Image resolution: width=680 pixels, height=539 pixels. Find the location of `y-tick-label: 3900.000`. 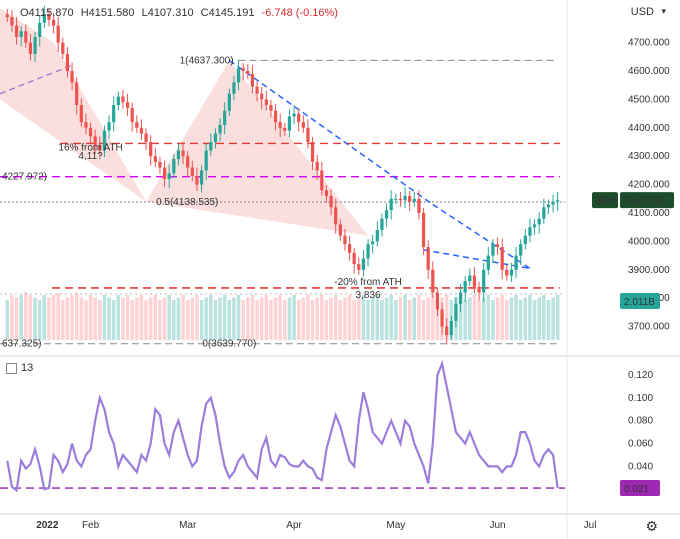

y-tick-label: 3900.000 is located at coordinates (649, 270).